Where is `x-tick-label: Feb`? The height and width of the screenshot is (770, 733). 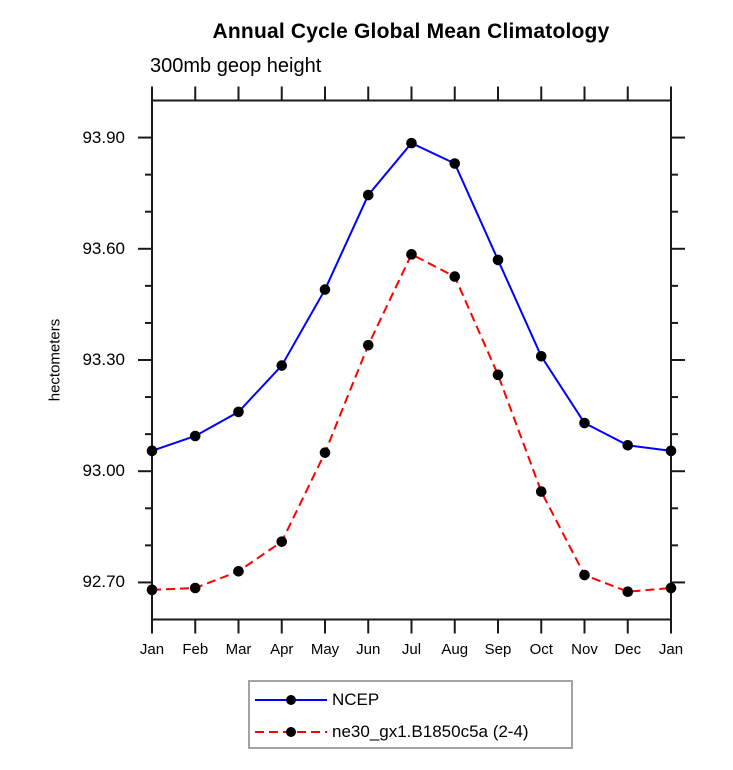
x-tick-label: Feb is located at coordinates (195, 649).